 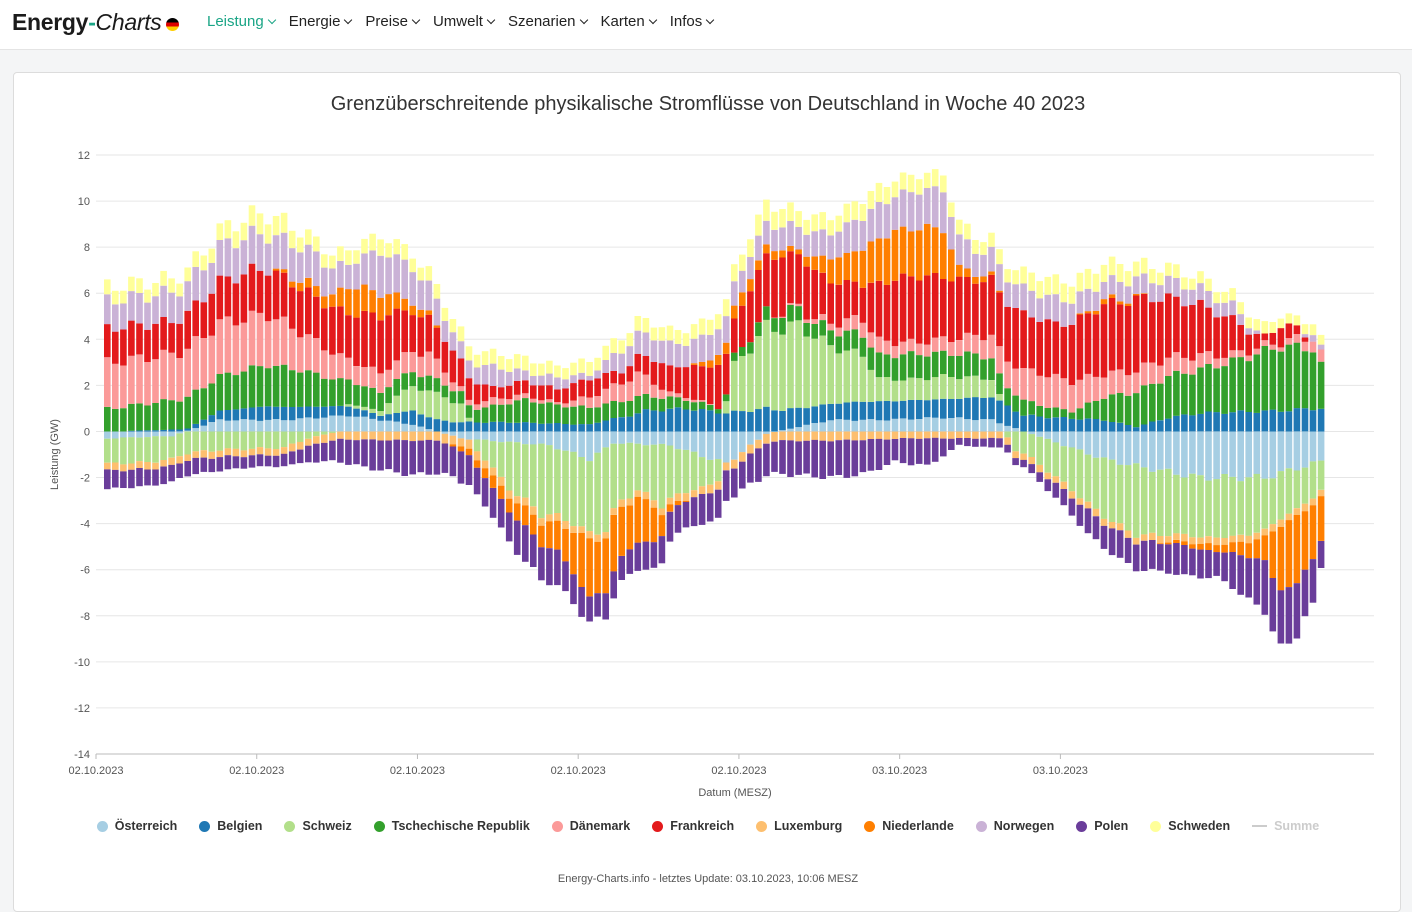 I want to click on legend-item: Tschechische Republik, so click(x=451, y=826).